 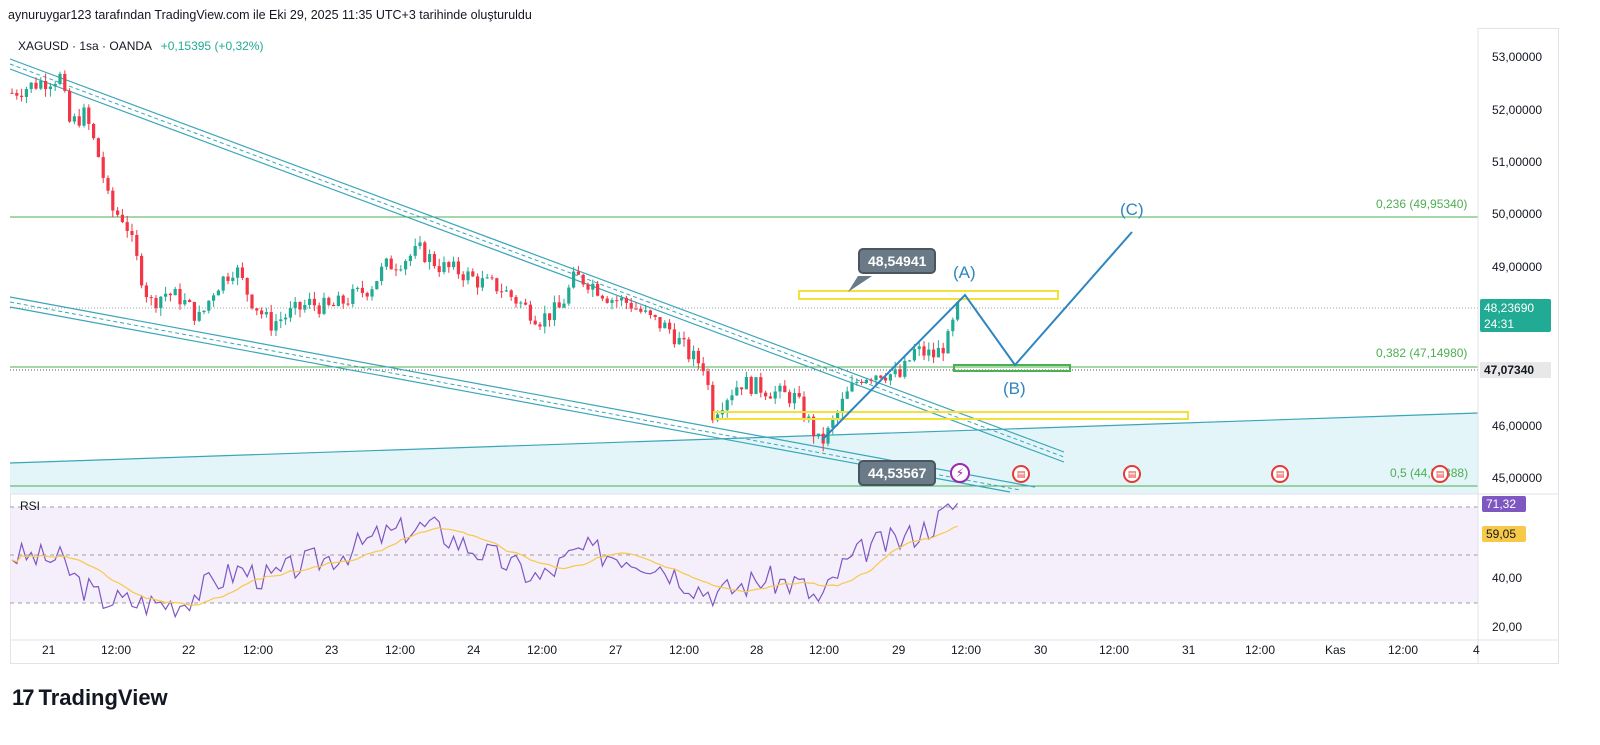 I want to click on wave-b-label: (B), so click(x=1014, y=388).